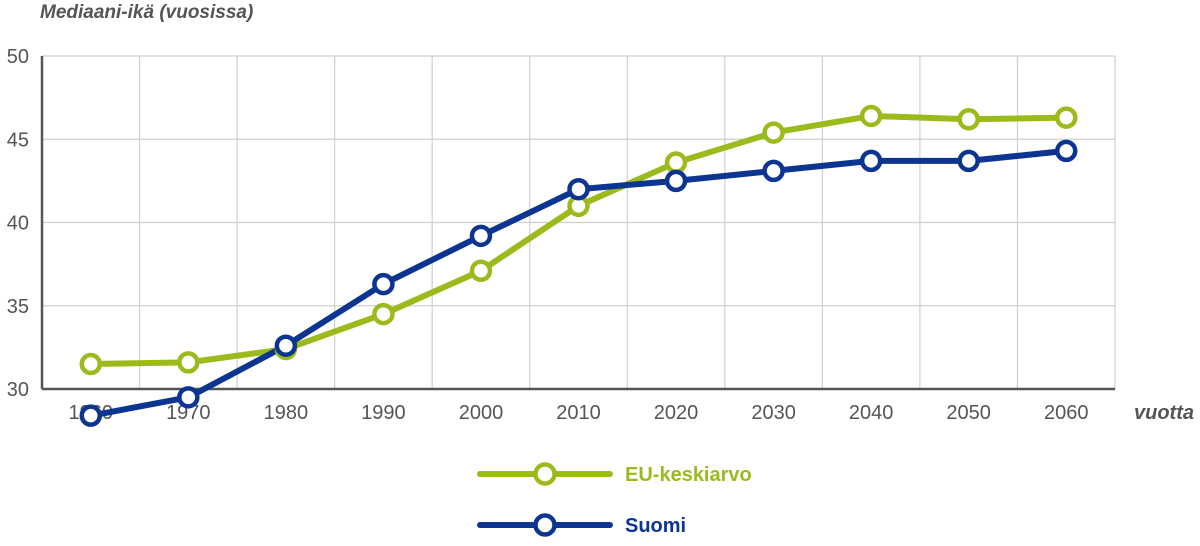 This screenshot has width=1200, height=546. Describe the element at coordinates (578, 413) in the screenshot. I see `x-tick-label: 2010` at that location.